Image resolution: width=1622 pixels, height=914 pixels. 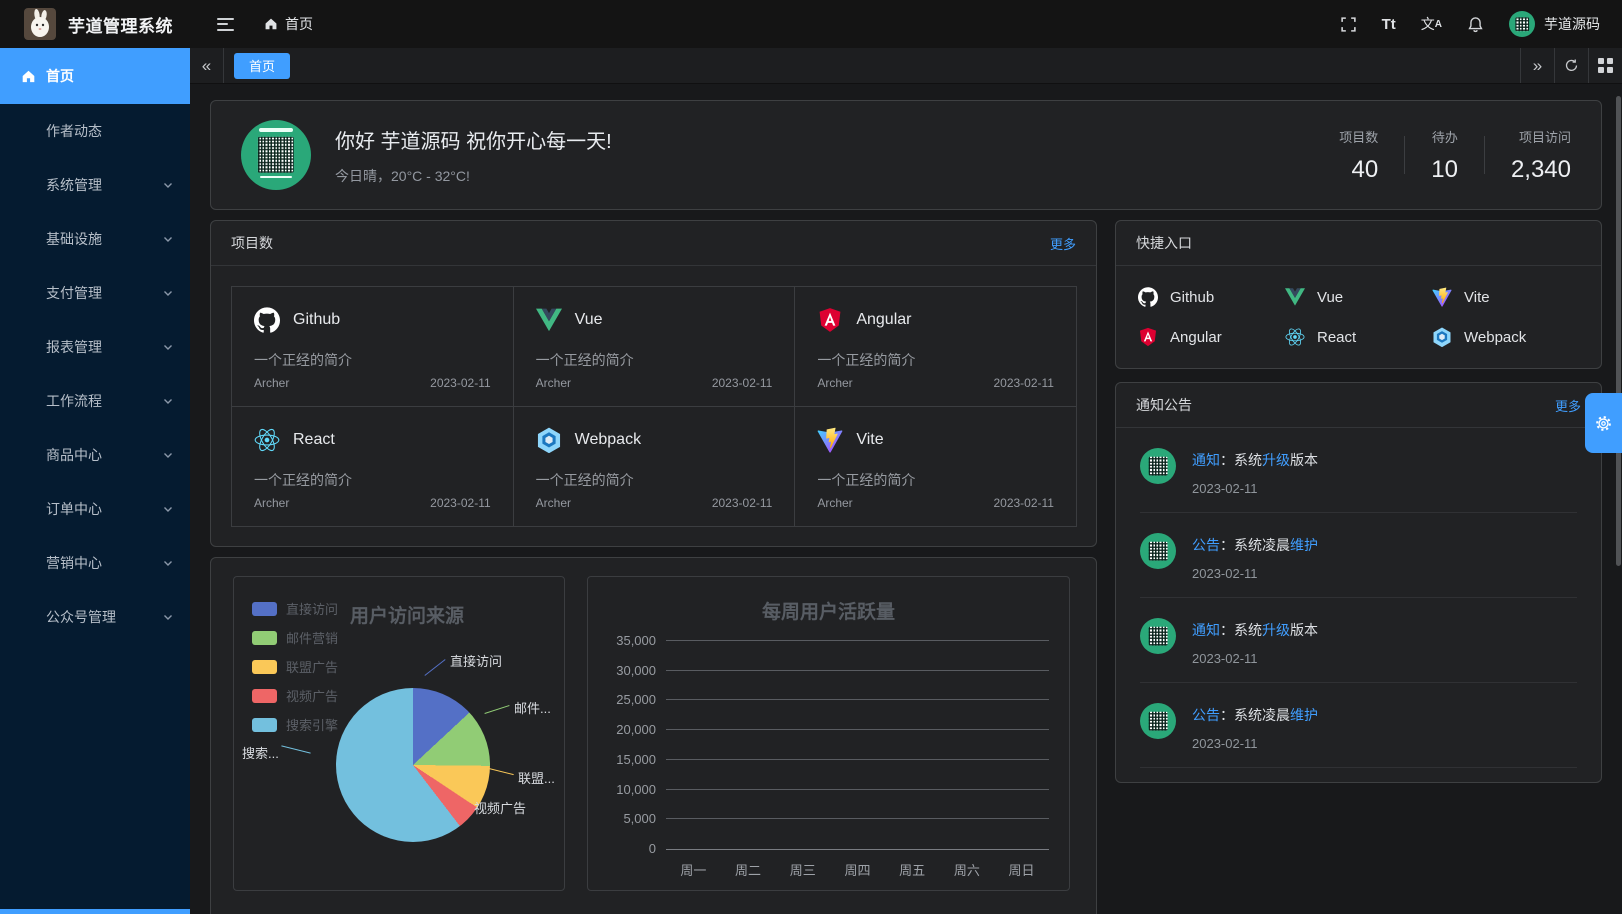 What do you see at coordinates (168, 509) in the screenshot?
I see `chevron-down-icon` at bounding box center [168, 509].